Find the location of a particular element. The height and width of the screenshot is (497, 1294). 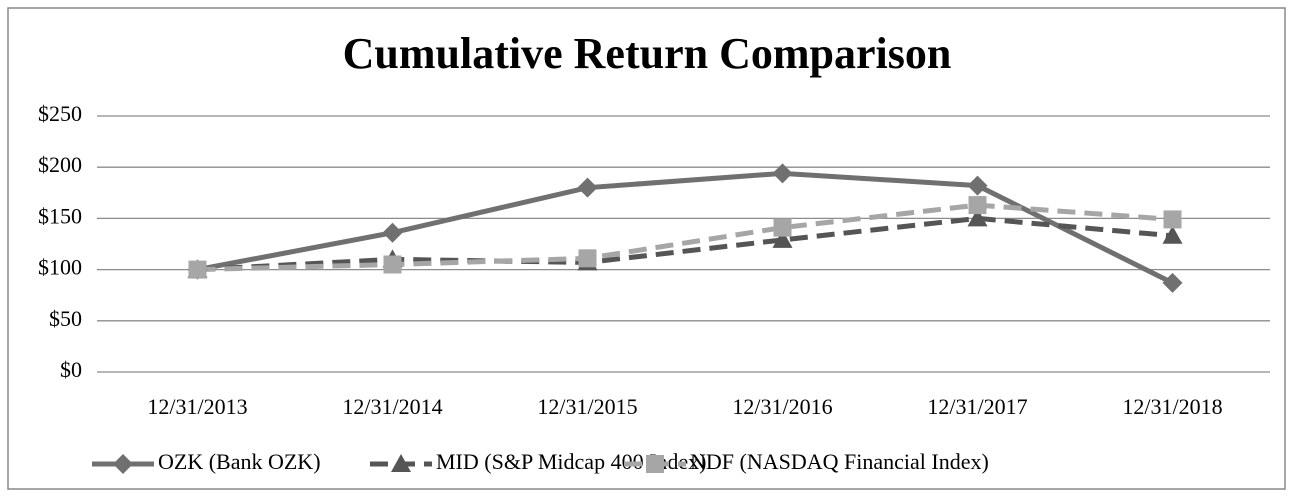

x-tick-label: 12/31/2018 is located at coordinates (1172, 406).